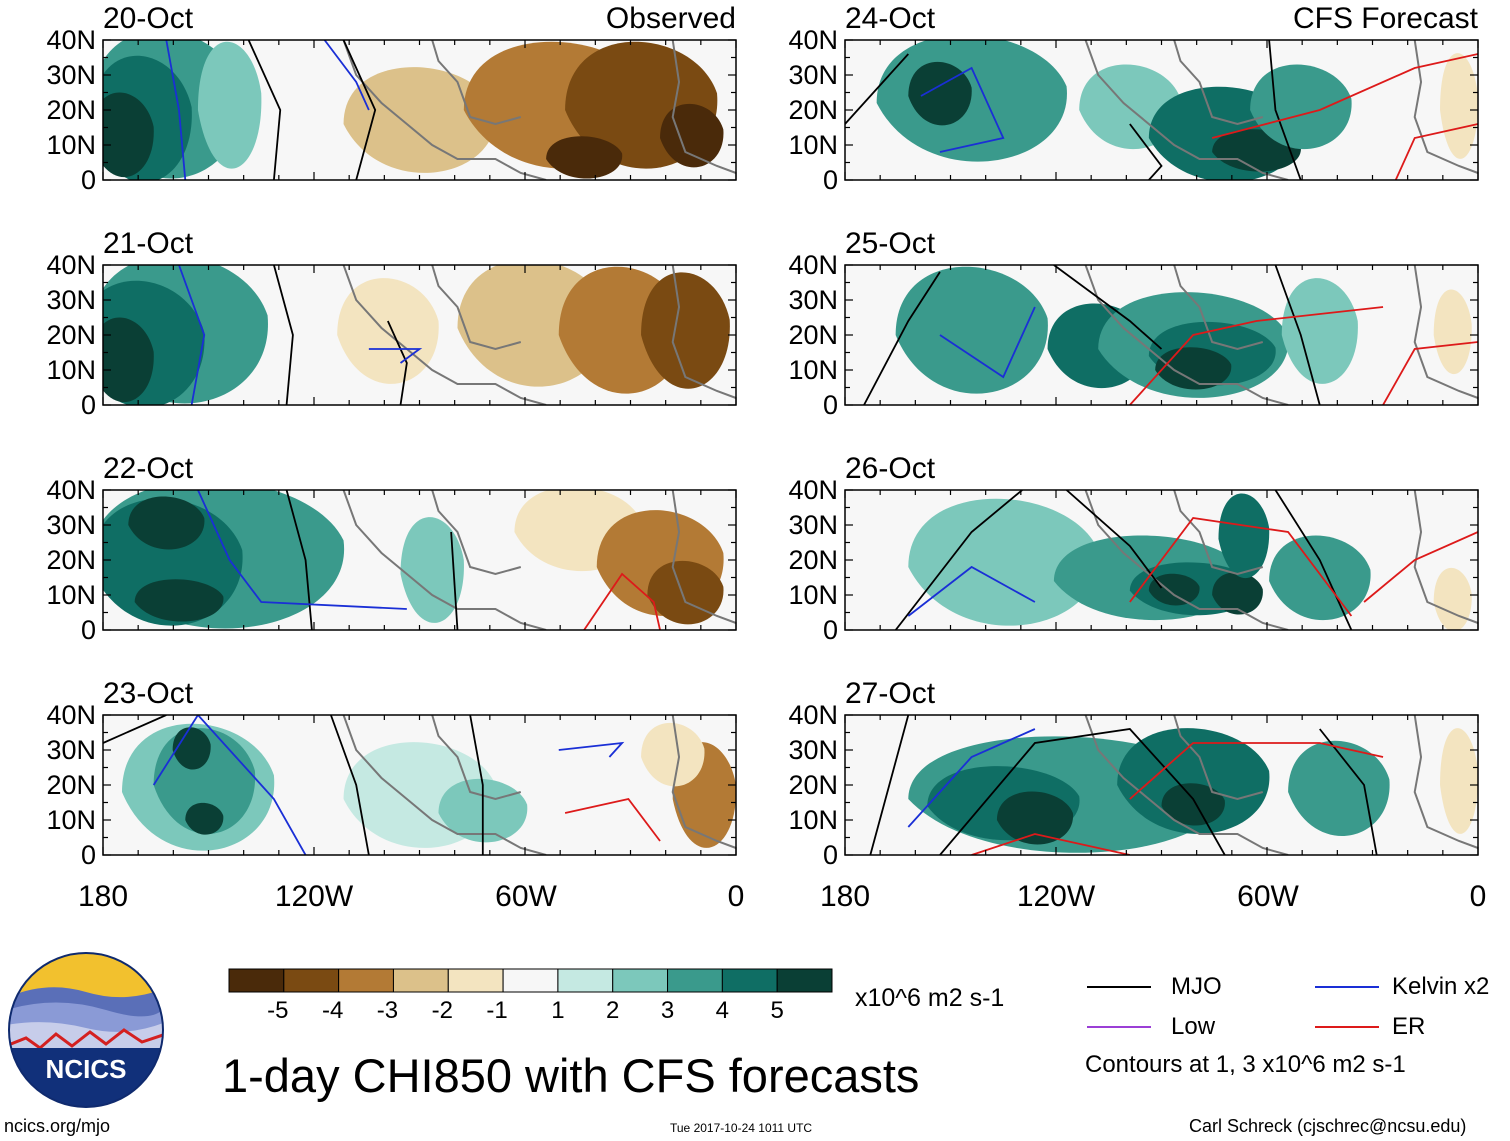 The image size is (1510, 1141). I want to click on colorbar-units: x10^6 m2 s-1, so click(930, 998).